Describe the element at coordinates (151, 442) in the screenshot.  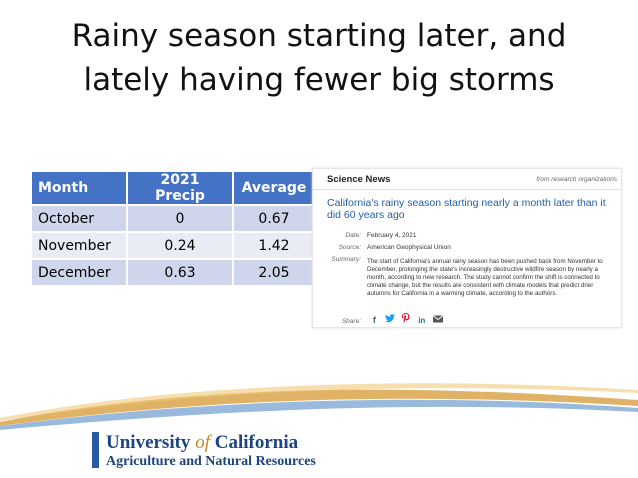
I see `logo-text-university: University` at that location.